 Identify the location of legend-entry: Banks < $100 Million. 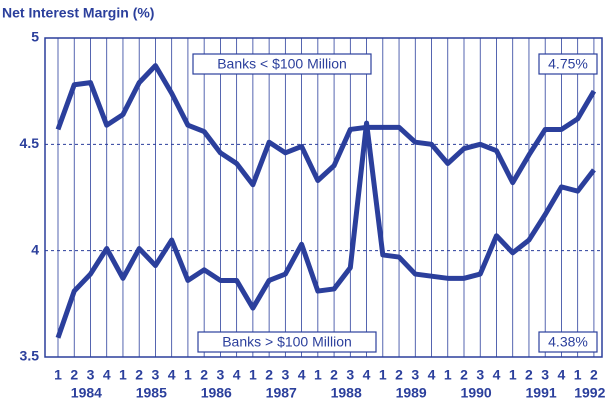
(282, 64).